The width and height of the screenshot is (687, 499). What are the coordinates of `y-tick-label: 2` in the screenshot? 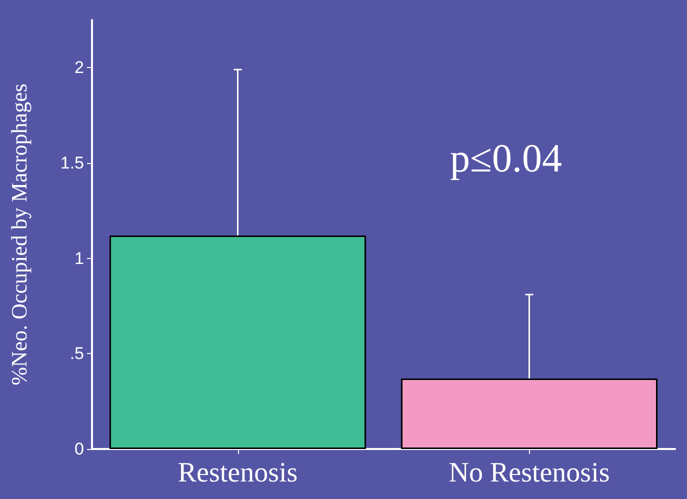 It's located at (79, 68).